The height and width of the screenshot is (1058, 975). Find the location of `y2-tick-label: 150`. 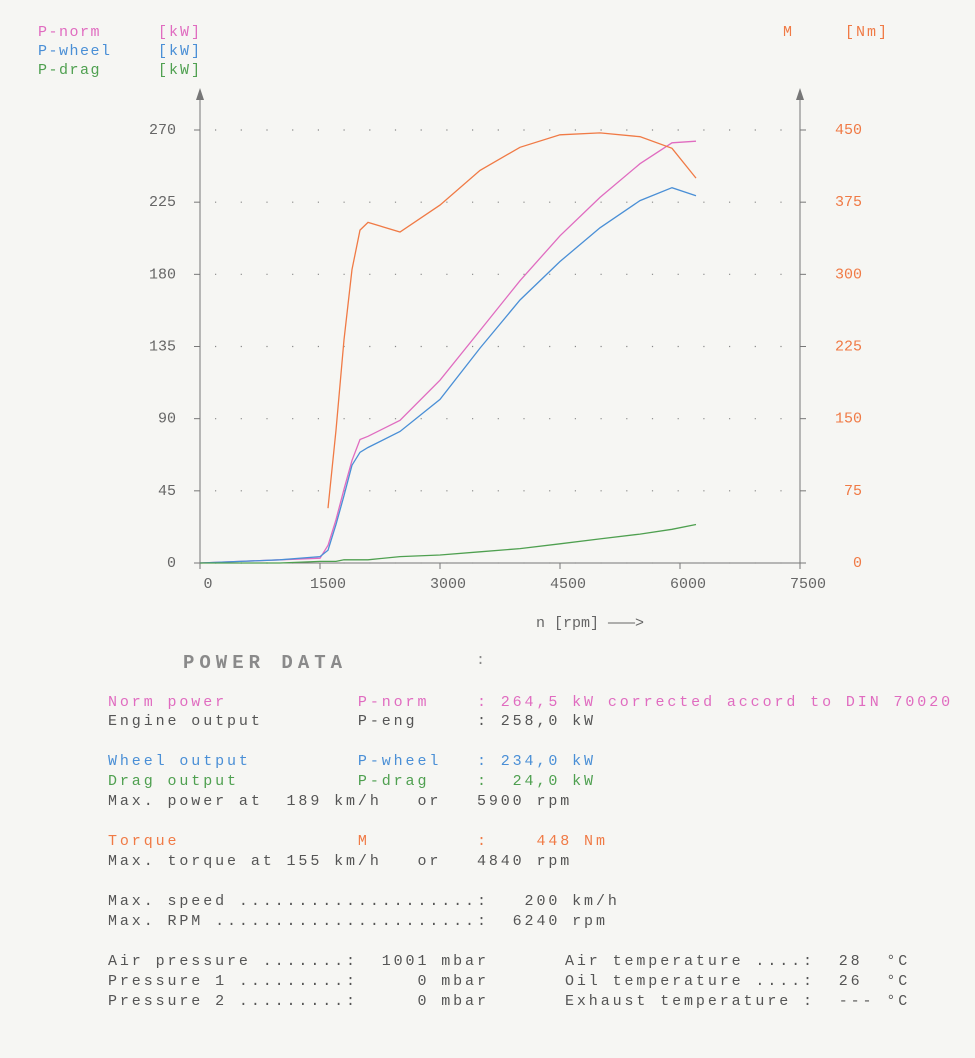

y2-tick-label: 150 is located at coordinates (848, 419).